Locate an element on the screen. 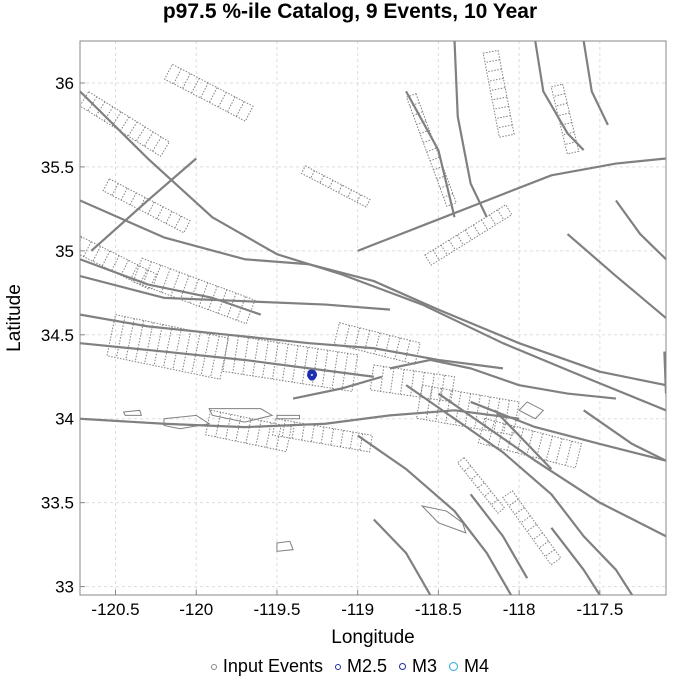 This screenshot has width=700, height=688. event-point is located at coordinates (311, 376).